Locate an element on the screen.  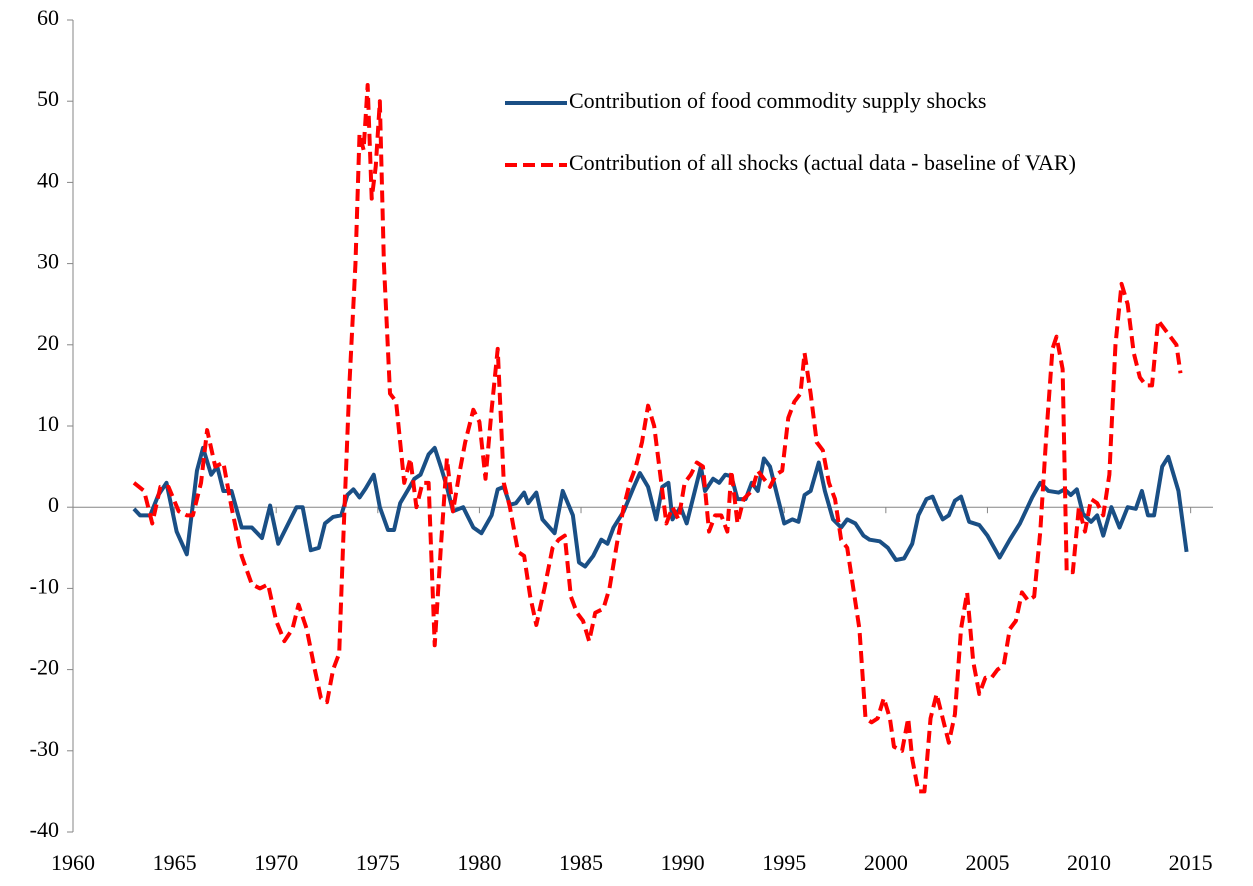
y-tick-label: 20 is located at coordinates (48, 342).